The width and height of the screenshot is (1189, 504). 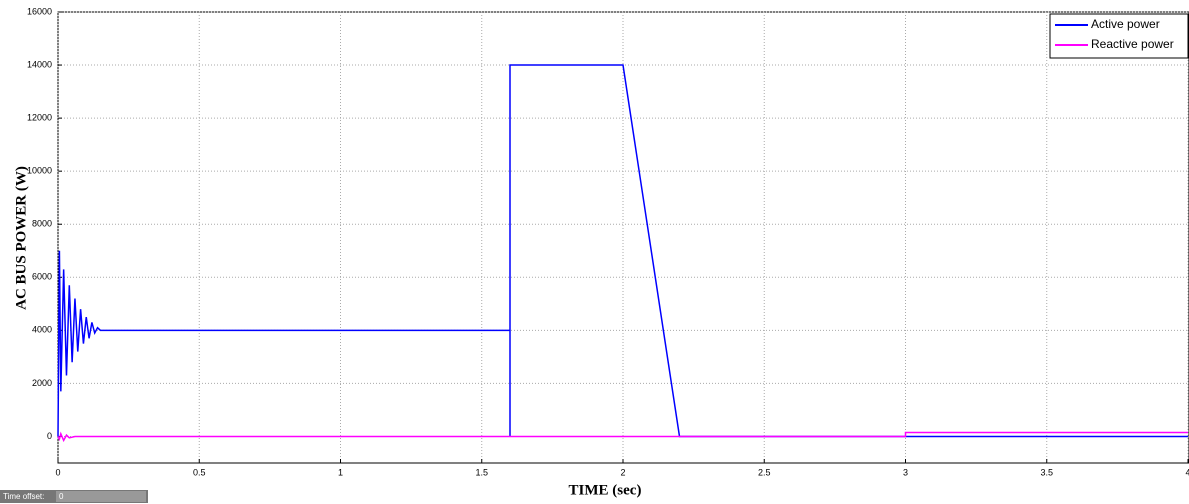 What do you see at coordinates (39, 64) in the screenshot?
I see `y-tick-label: 14000` at bounding box center [39, 64].